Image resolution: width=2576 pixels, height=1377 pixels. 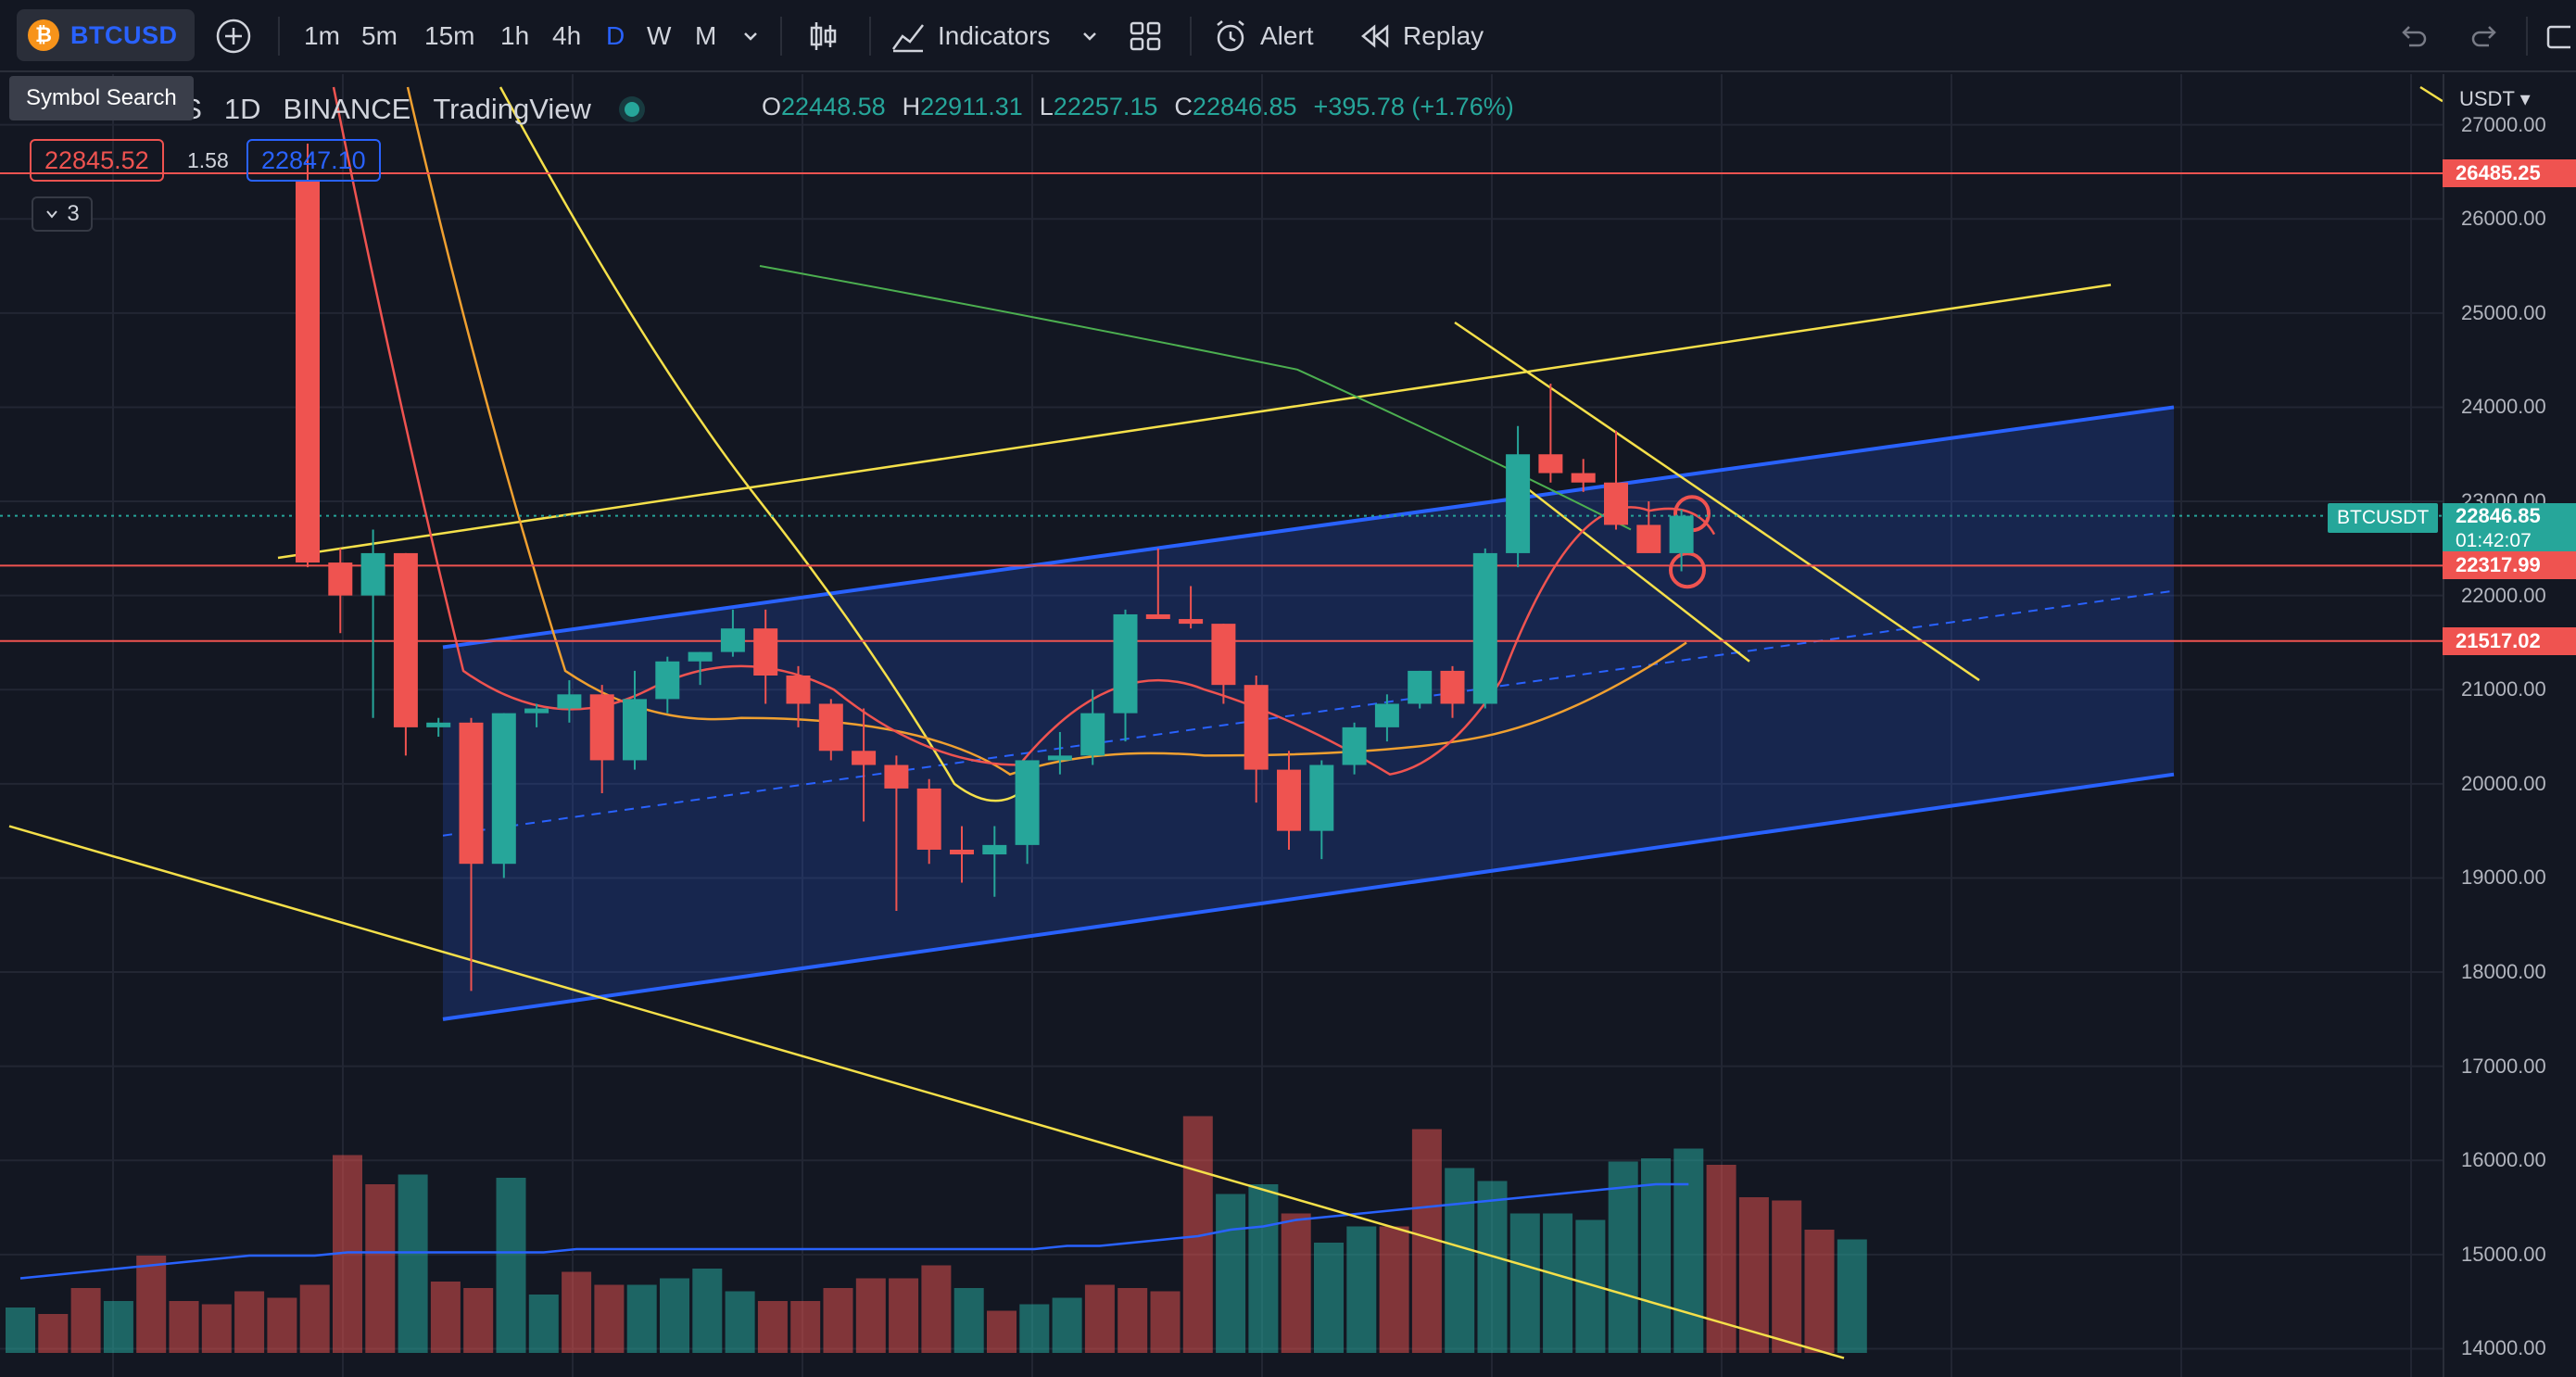 What do you see at coordinates (2556, 36) in the screenshot?
I see `fullscreen-button` at bounding box center [2556, 36].